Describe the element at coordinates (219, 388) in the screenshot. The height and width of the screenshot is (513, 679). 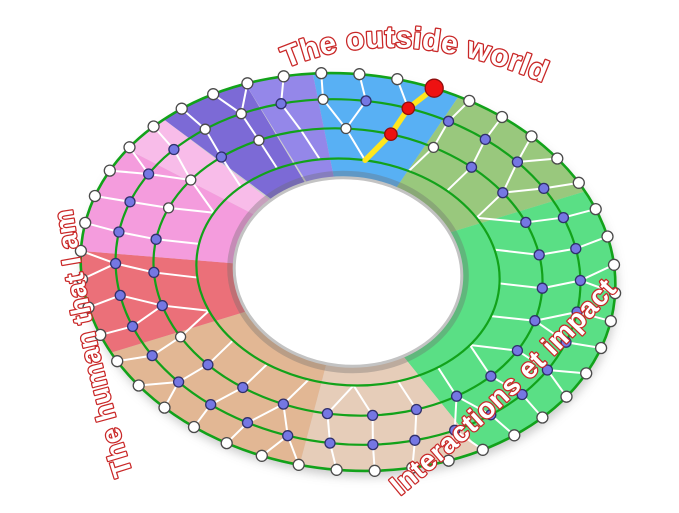
I see `sector-impact-tan-warm` at that location.